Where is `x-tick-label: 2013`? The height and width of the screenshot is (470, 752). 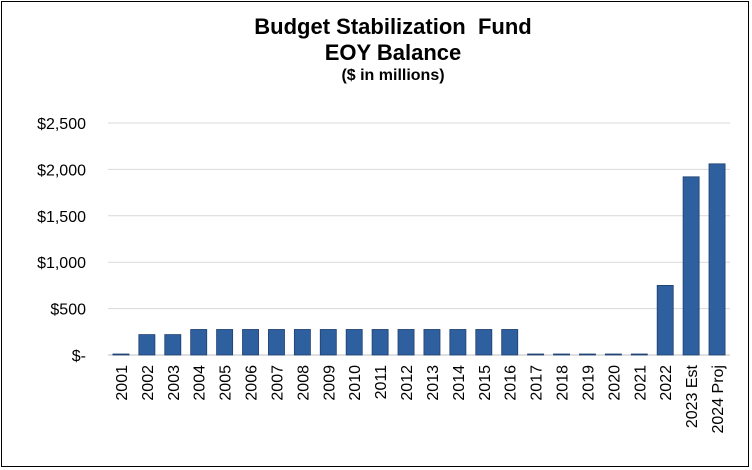
x-tick-label: 2013 is located at coordinates (433, 383).